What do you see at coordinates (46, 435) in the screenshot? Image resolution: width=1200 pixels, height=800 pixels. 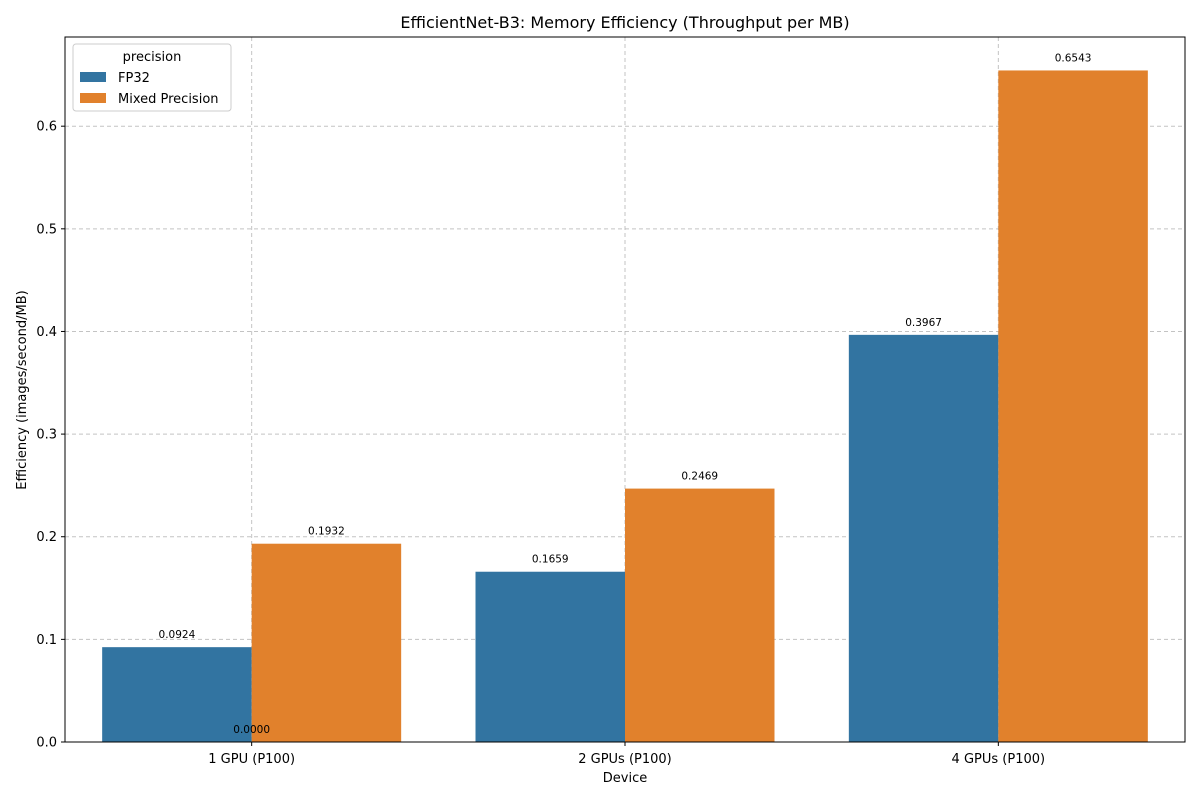 I see `y-tick-label: 0.3` at bounding box center [46, 435].